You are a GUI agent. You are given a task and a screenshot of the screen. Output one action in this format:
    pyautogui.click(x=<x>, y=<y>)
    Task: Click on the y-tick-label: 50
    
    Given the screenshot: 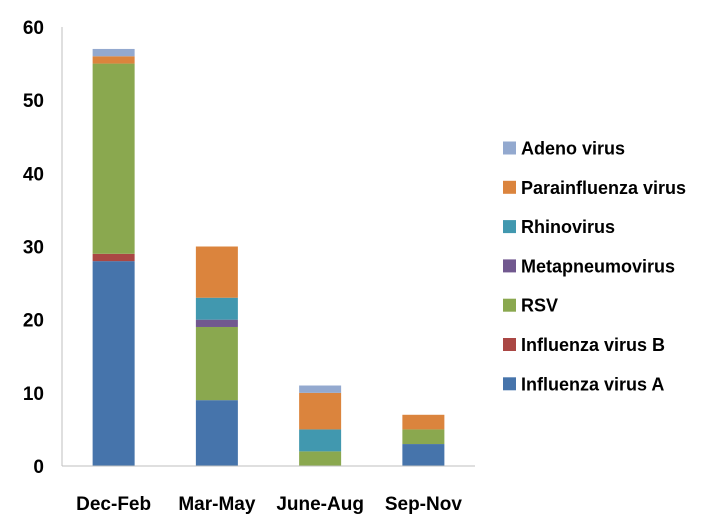 What is the action you would take?
    pyautogui.click(x=33, y=101)
    